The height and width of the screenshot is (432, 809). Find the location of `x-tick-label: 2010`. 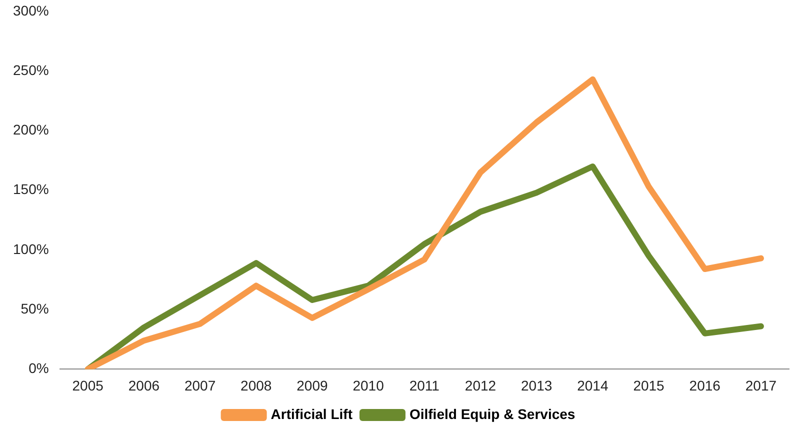

x-tick-label: 2010 is located at coordinates (368, 385).